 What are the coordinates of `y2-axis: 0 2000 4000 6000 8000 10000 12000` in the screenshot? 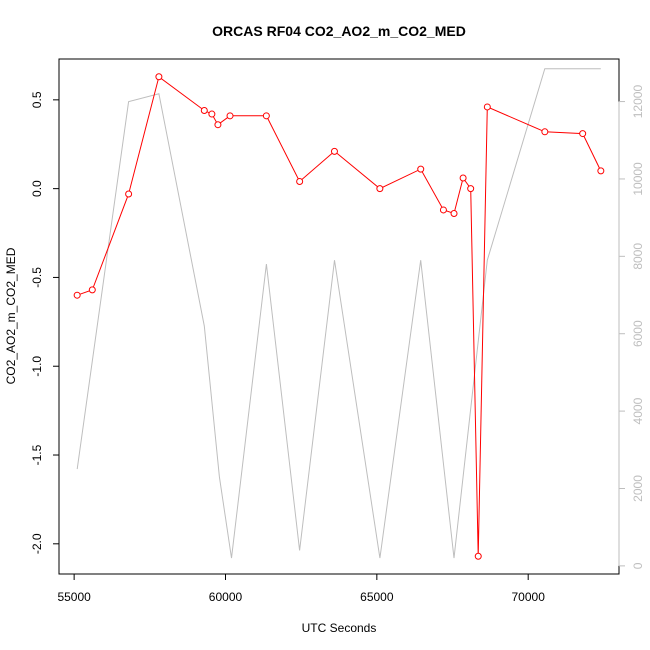 It's located at (631, 327).